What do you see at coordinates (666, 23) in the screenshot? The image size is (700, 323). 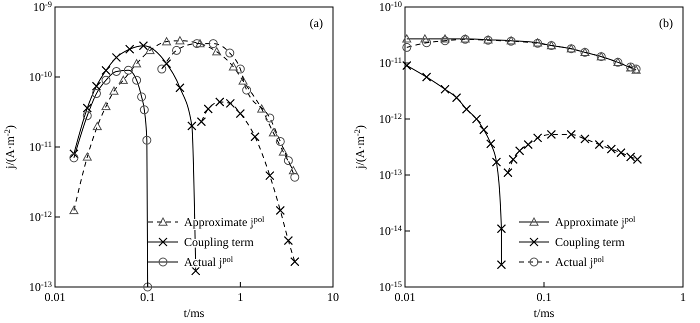 I see `annotation: (b)` at bounding box center [666, 23].